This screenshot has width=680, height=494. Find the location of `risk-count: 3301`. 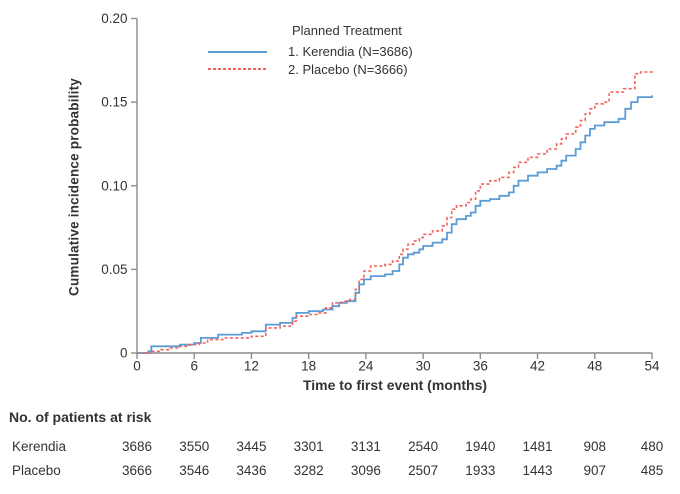

risk-count: 3301 is located at coordinates (308, 446).